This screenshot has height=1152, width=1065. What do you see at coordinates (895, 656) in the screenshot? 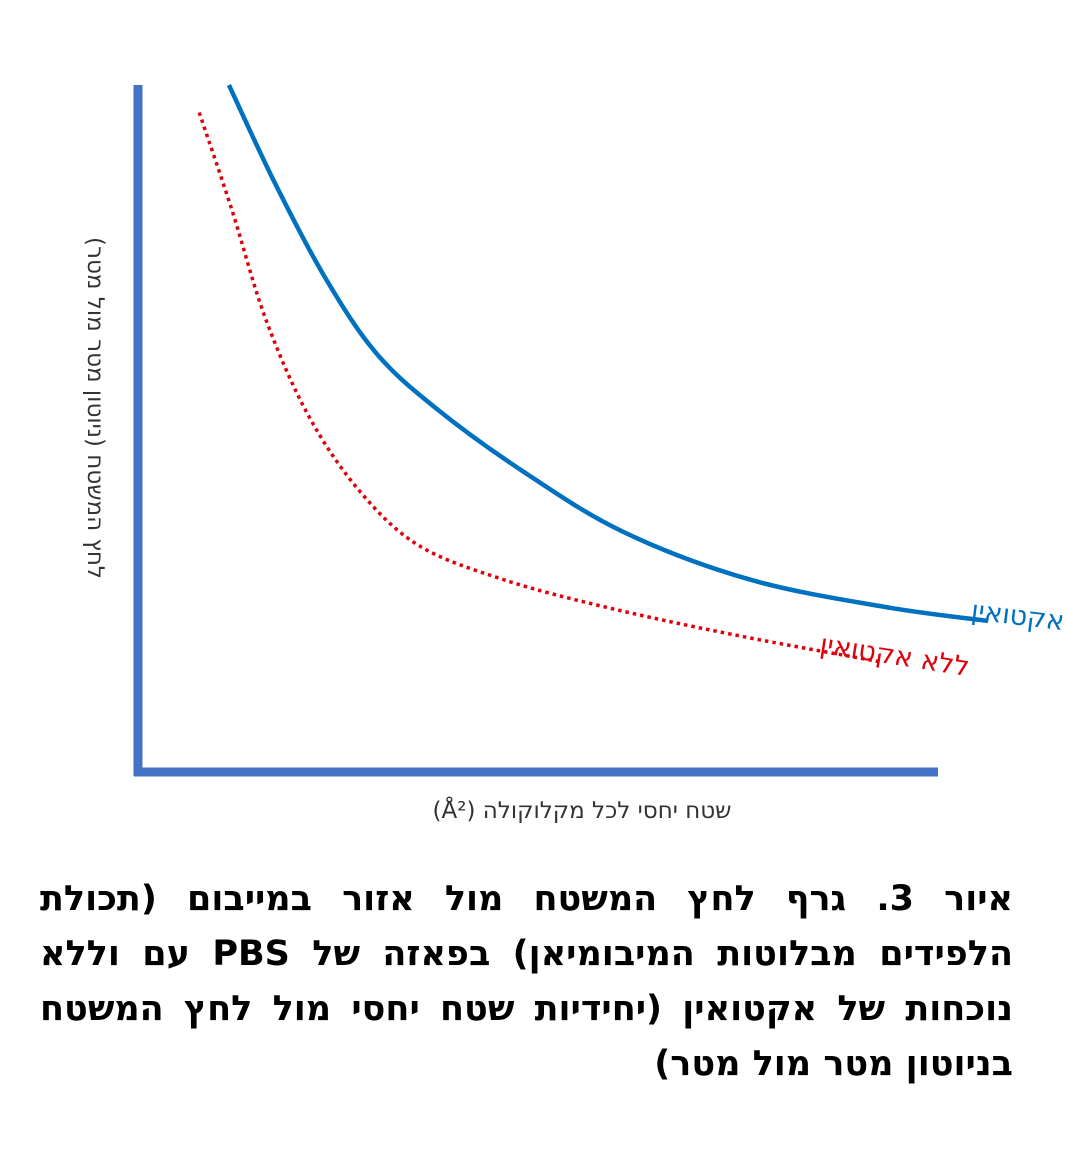
I see `series-label-without-ectoine: ללא אקטואין` at bounding box center [895, 656].